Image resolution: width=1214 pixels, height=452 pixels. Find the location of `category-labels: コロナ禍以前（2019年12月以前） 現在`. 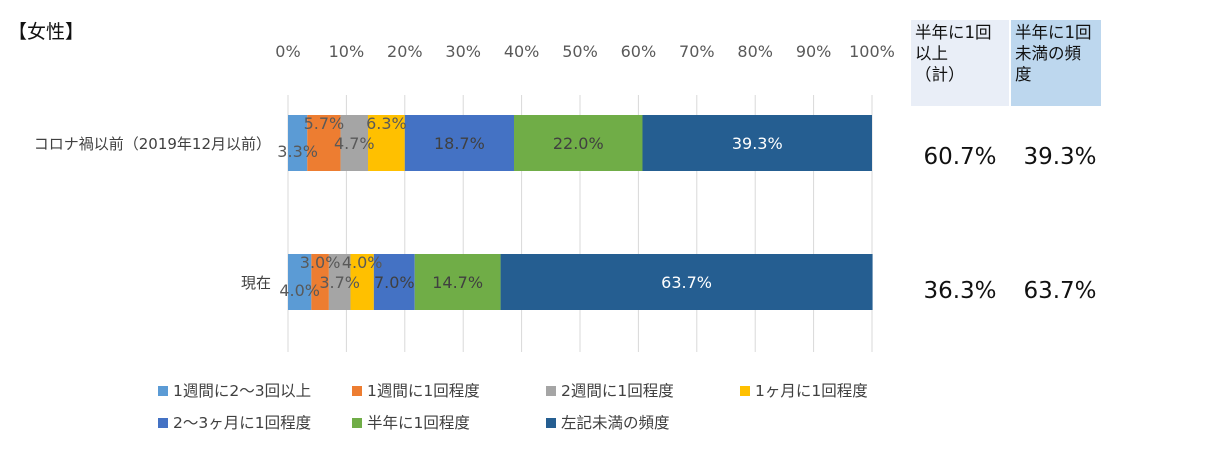

category-labels: コロナ禍以前（2019年12月以前） 現在 is located at coordinates (152, 213).